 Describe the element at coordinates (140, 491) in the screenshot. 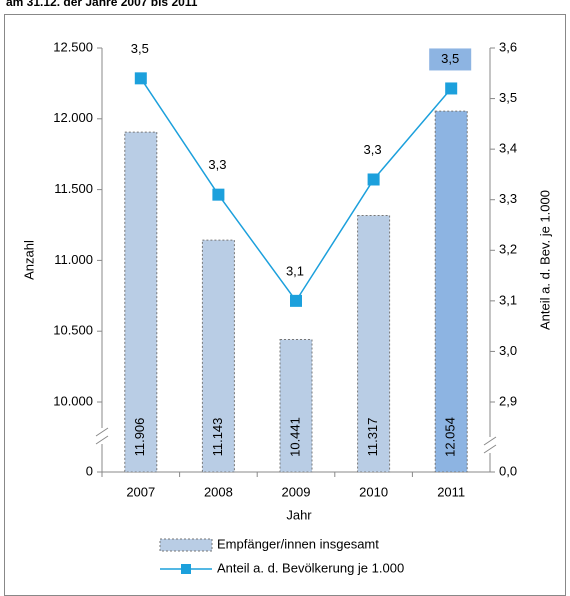

I see `x-tick-label: 2007` at that location.